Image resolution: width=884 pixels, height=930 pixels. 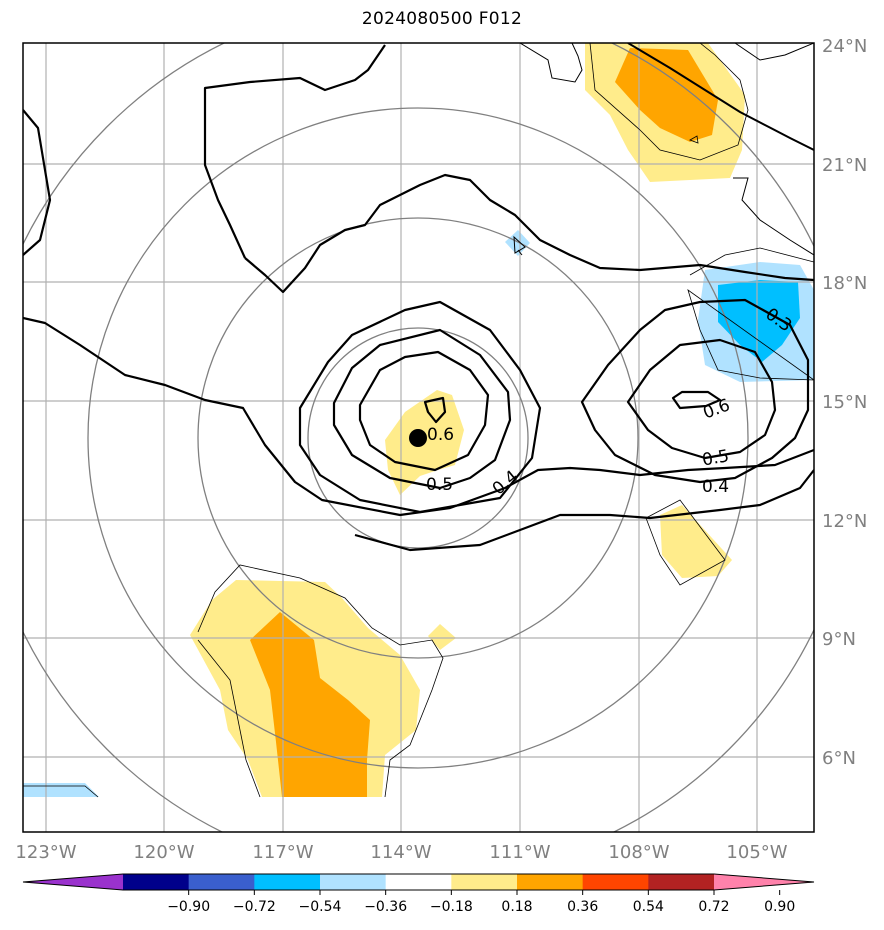 I want to click on contour-upper-band, so click(x=529, y=233).